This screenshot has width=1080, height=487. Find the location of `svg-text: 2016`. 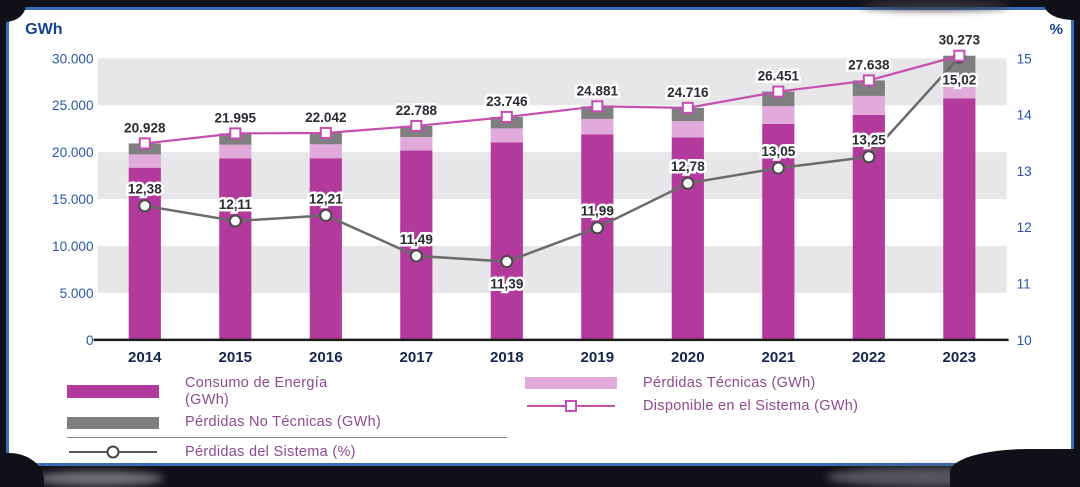

svg-text: 2016 is located at coordinates (326, 357).